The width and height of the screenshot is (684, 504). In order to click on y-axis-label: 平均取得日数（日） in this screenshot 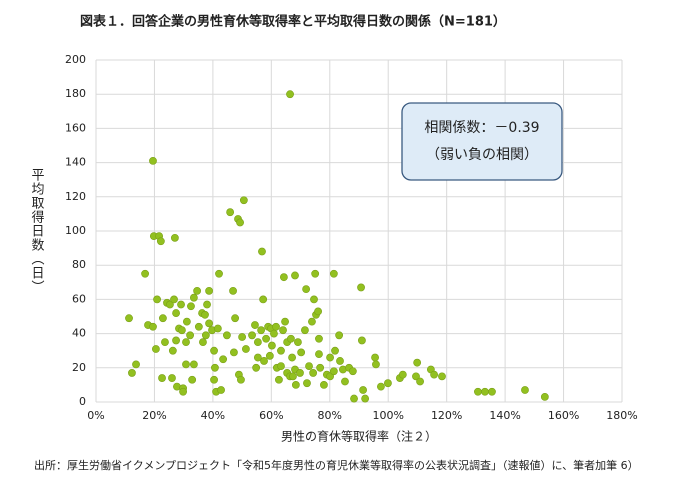, I will do `click(37, 231)`.